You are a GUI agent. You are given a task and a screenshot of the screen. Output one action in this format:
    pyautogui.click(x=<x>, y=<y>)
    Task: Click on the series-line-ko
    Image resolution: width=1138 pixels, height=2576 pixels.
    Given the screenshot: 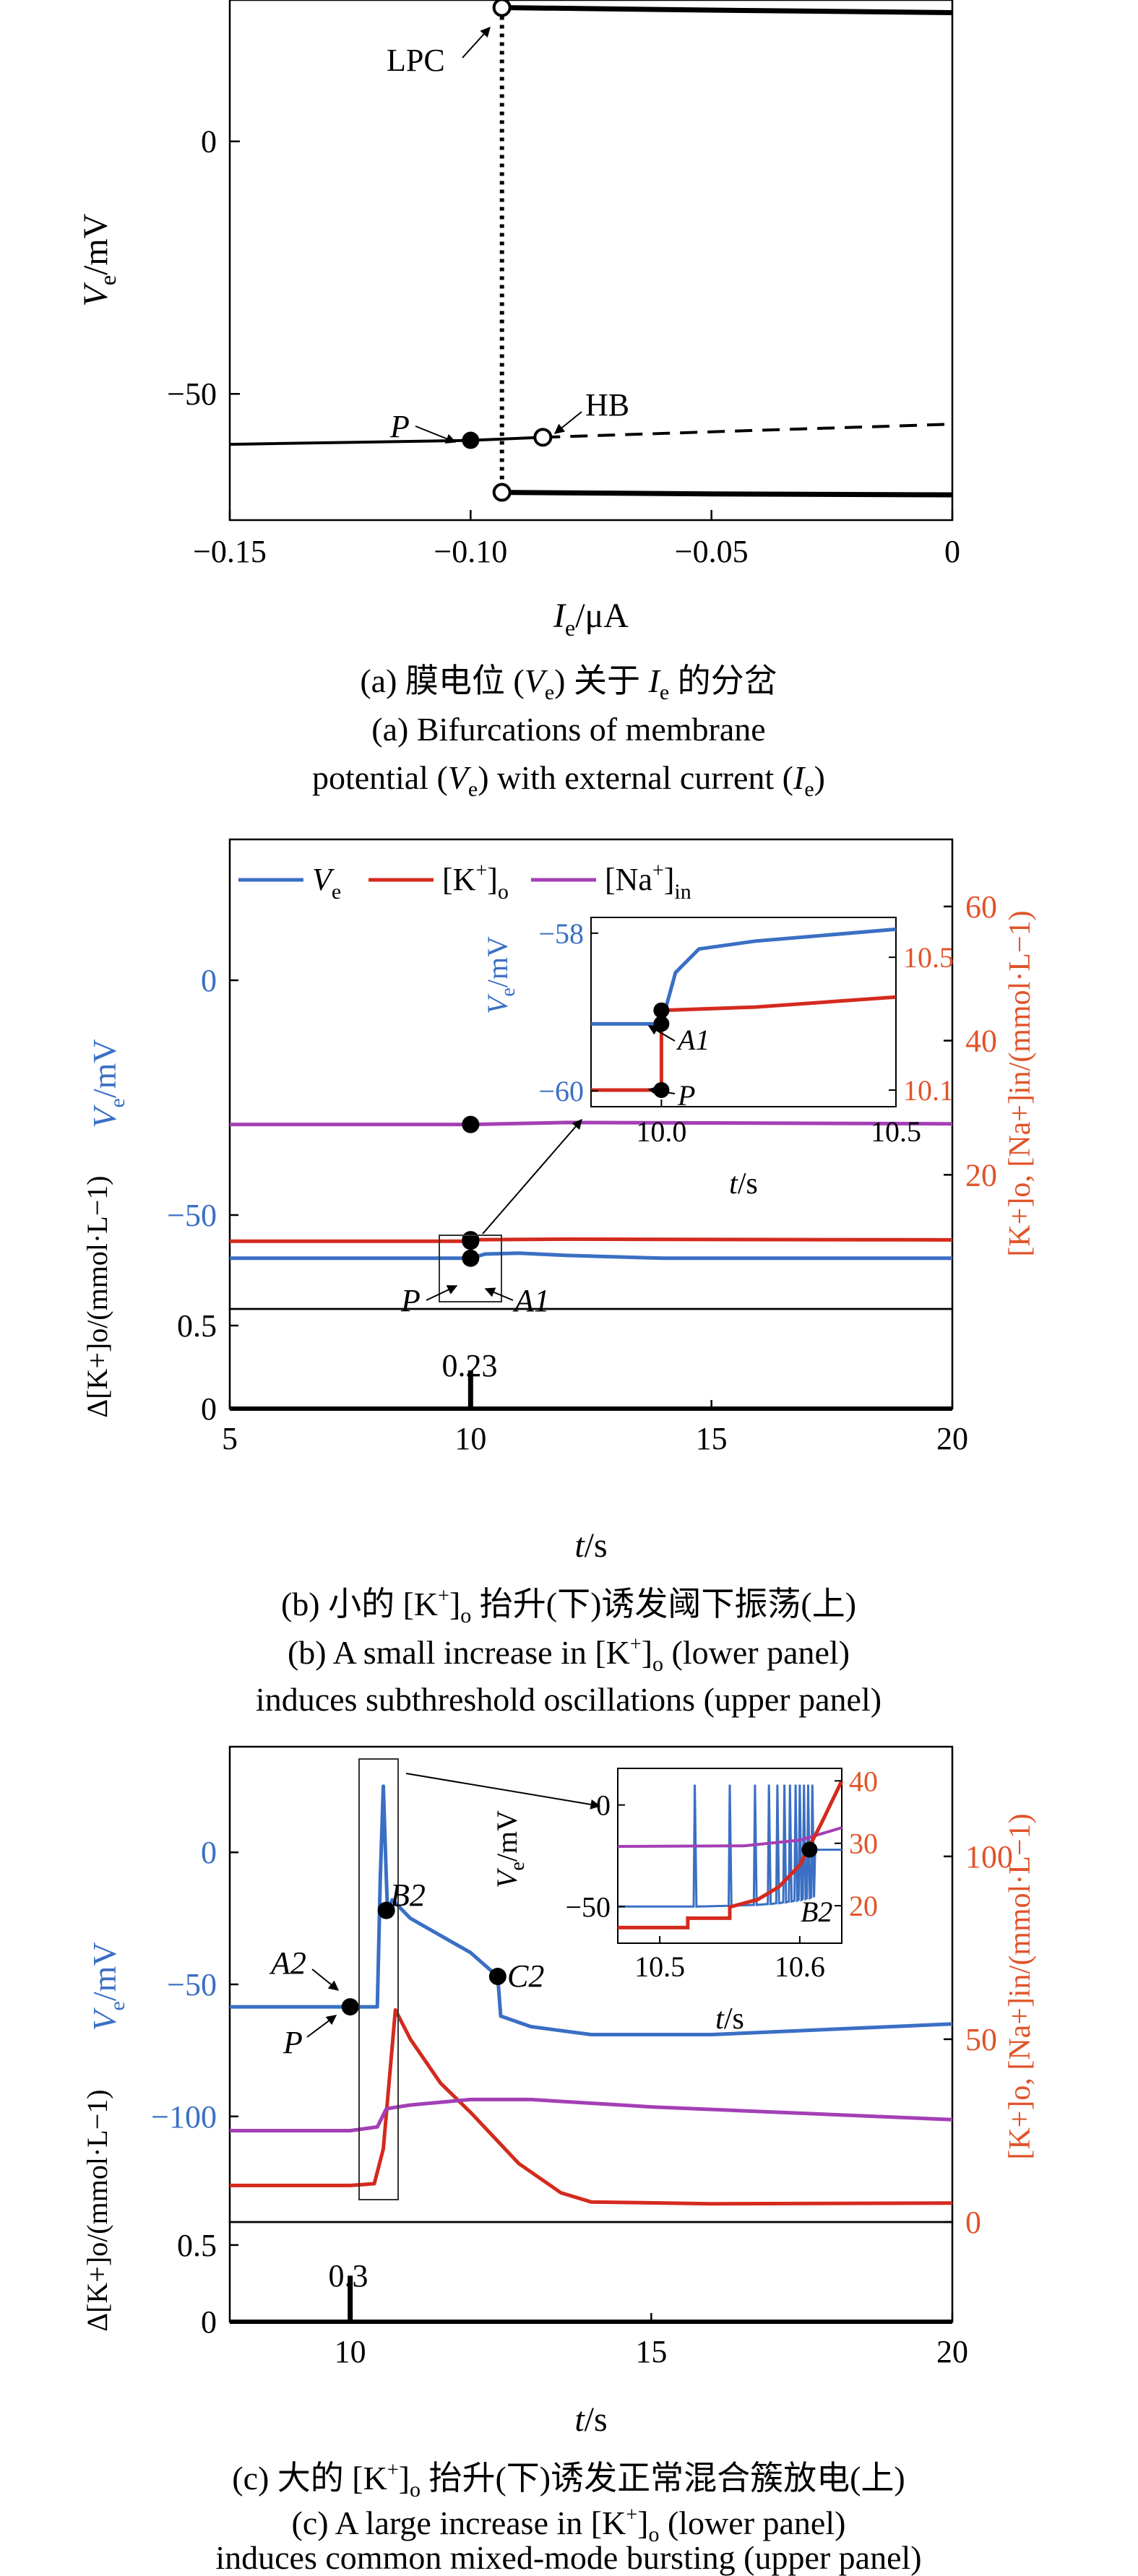 What is the action you would take?
    pyautogui.click(x=591, y=1240)
    